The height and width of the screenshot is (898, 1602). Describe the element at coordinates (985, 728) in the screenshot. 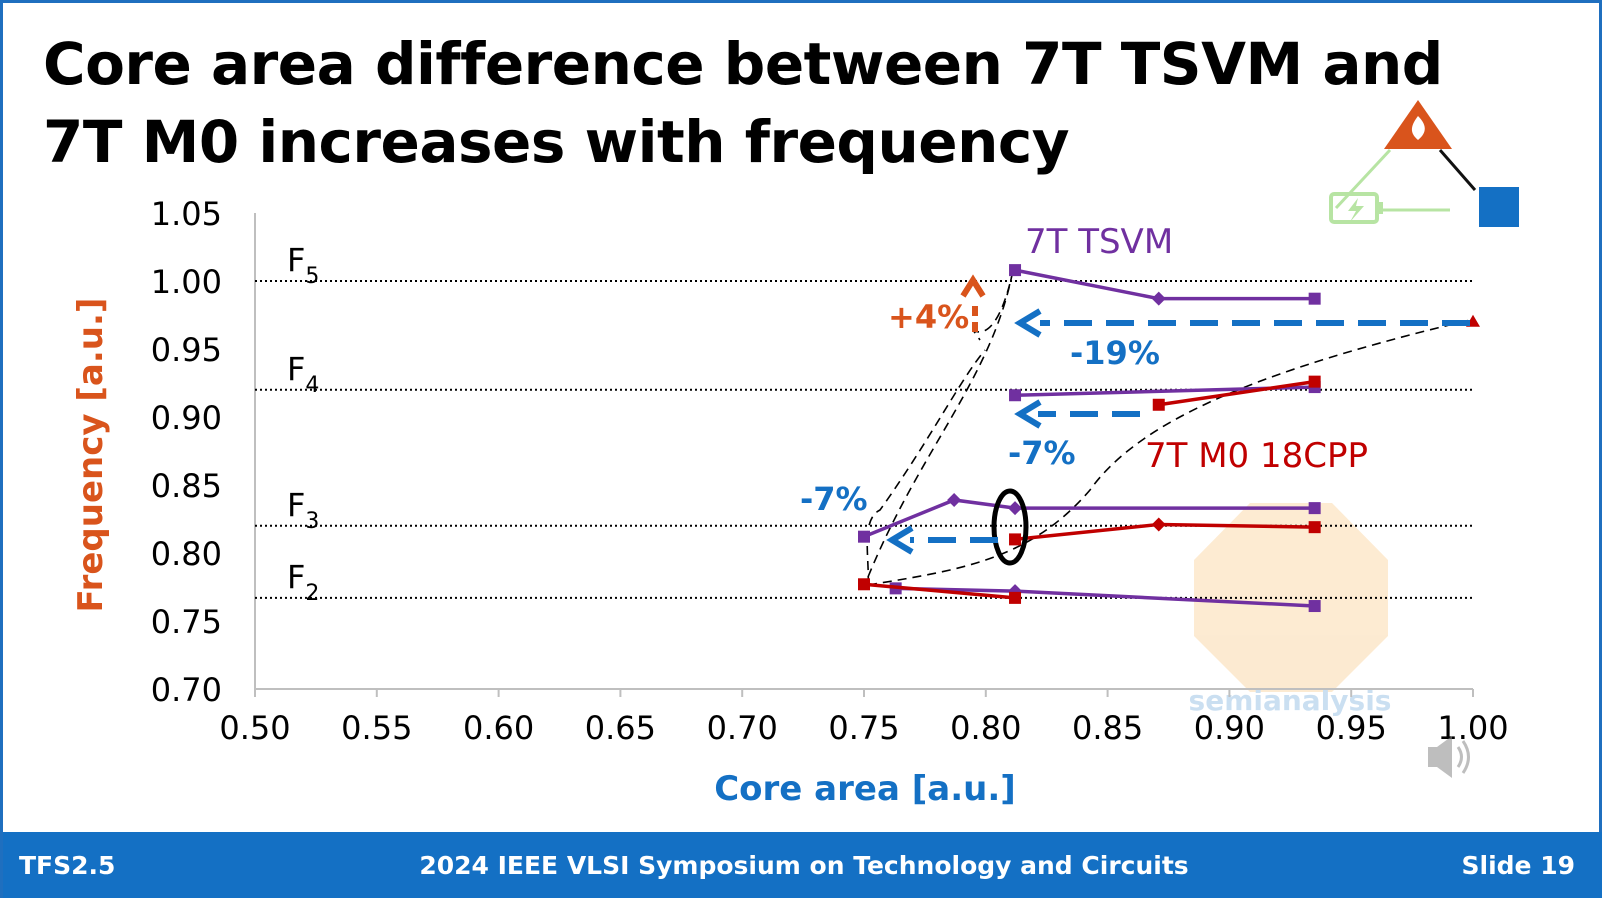

I see `x-tick-label: 0.80` at that location.